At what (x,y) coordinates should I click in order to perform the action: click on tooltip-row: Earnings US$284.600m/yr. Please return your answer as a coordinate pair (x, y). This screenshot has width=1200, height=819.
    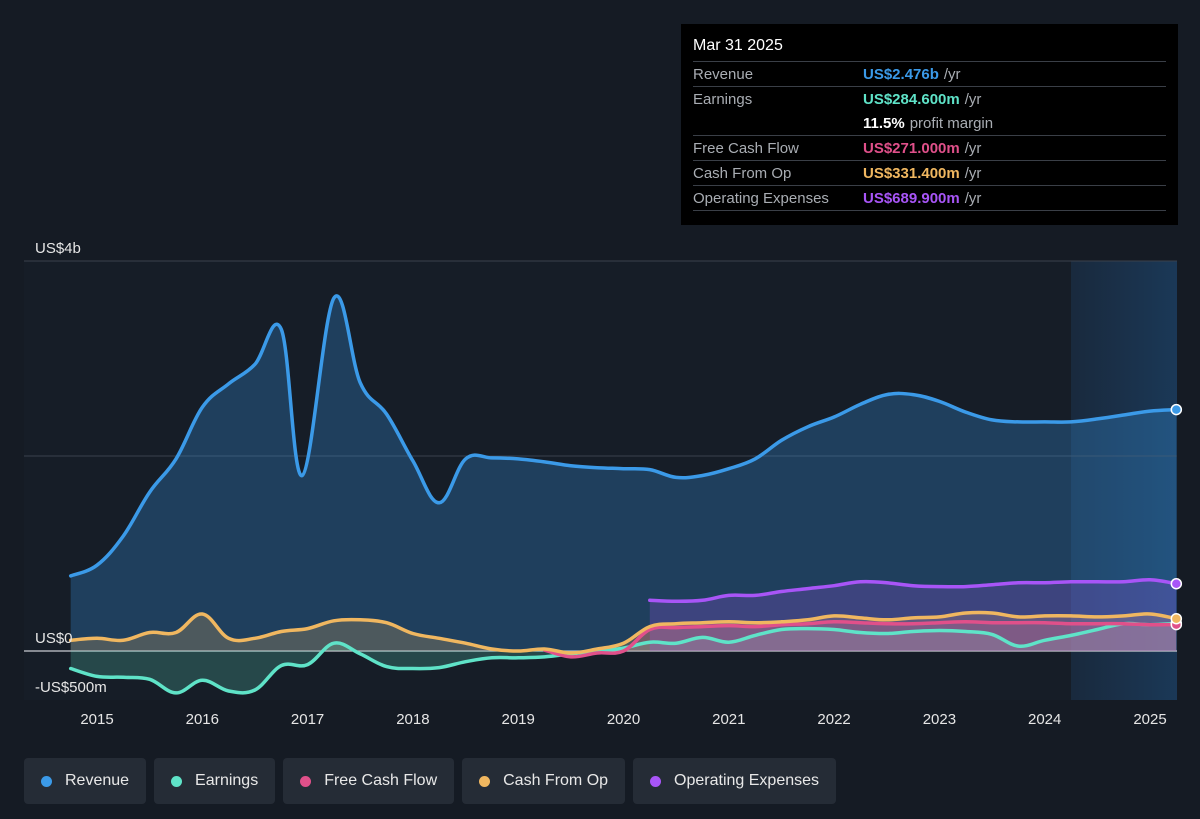
    Looking at the image, I should click on (929, 98).